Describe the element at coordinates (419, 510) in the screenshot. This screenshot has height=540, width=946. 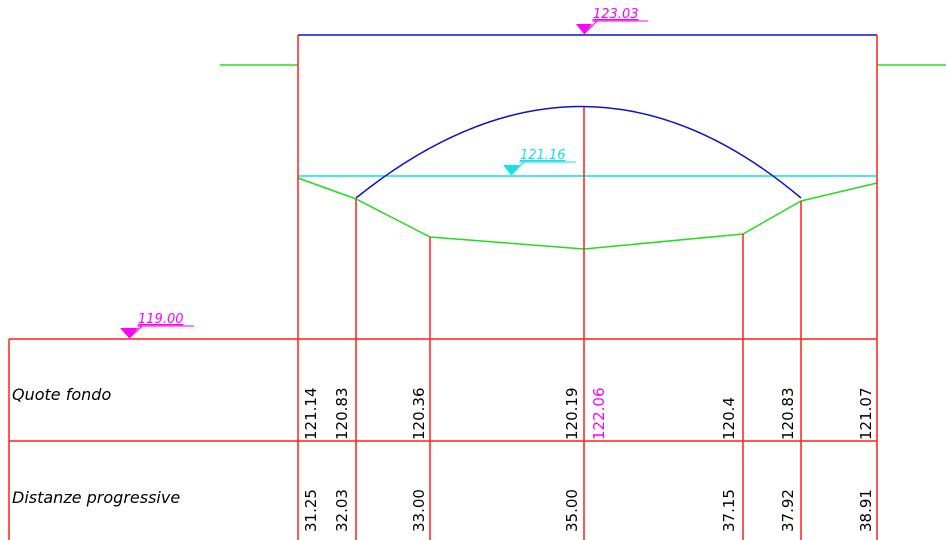
I see `distance-value: 33.00` at that location.